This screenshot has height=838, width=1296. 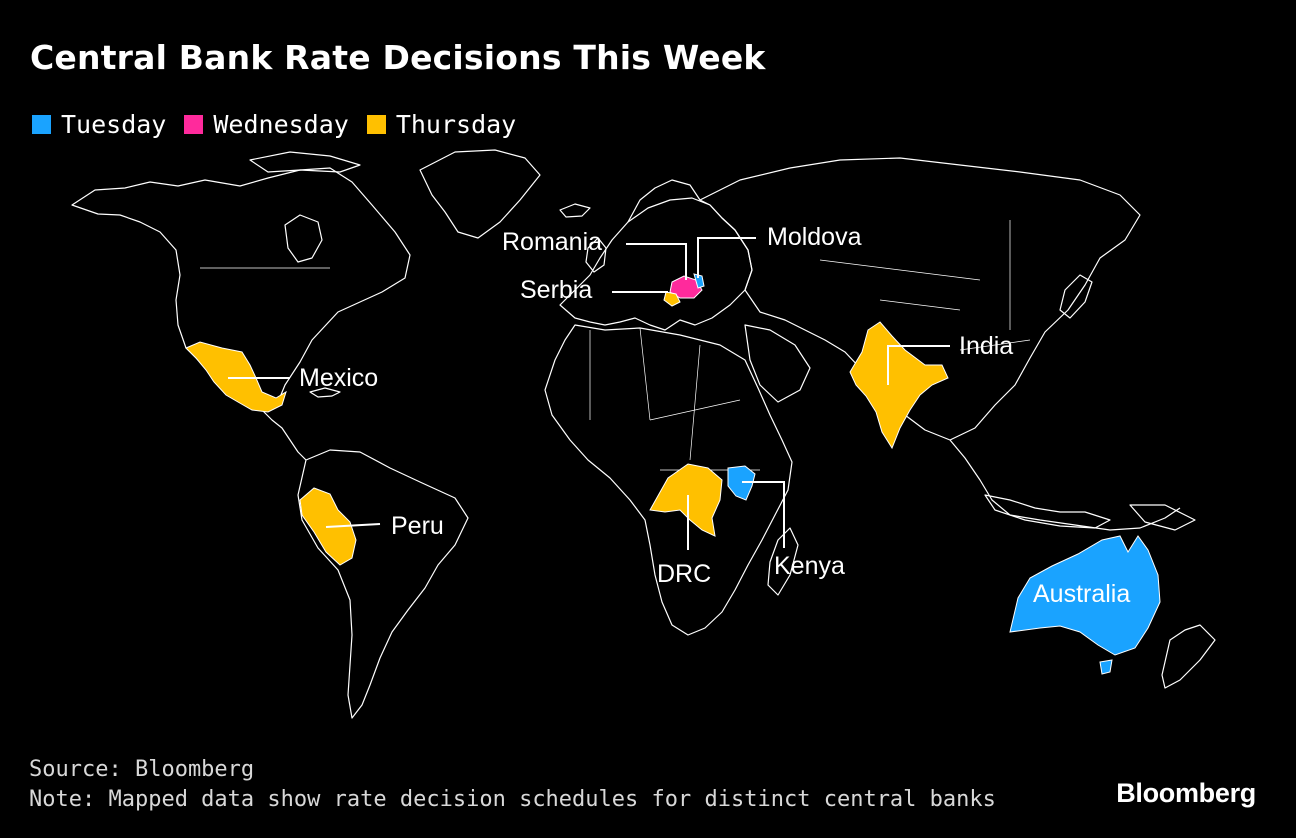 What do you see at coordinates (303, 238) in the screenshot?
I see `hudson-bay-outline` at bounding box center [303, 238].